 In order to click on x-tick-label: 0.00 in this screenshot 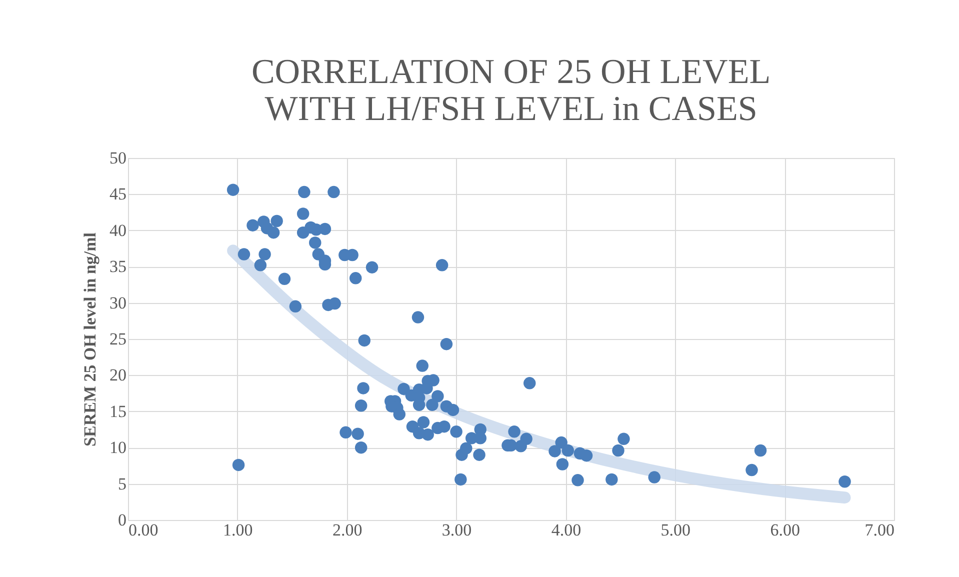, I will do `click(143, 530)`.